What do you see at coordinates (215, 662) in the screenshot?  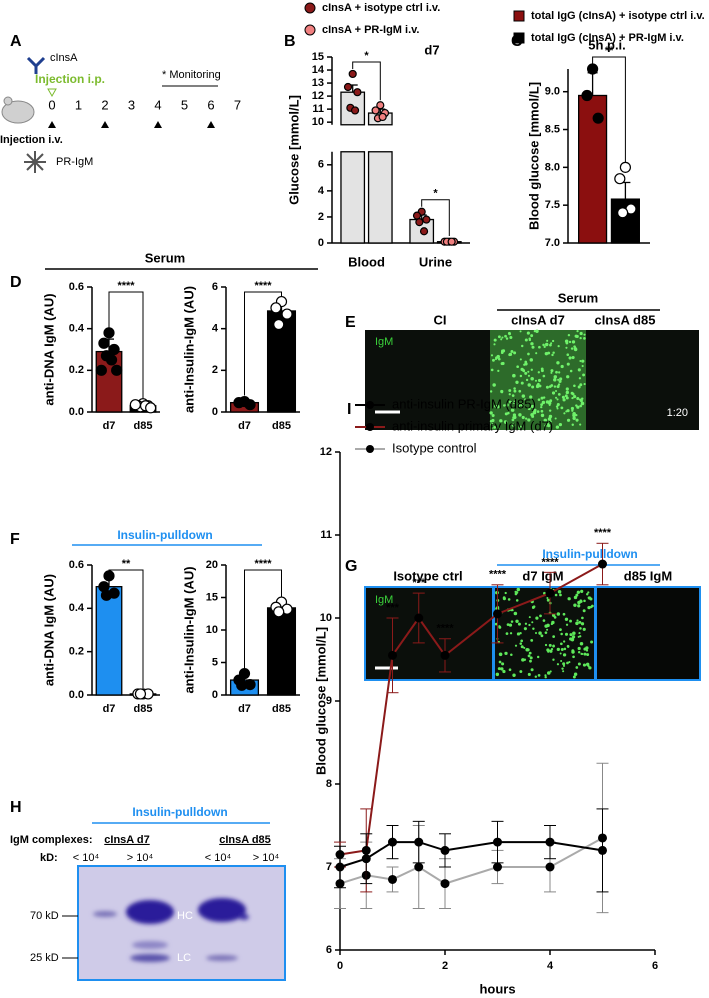 I see `y-tick-label: 5` at bounding box center [215, 662].